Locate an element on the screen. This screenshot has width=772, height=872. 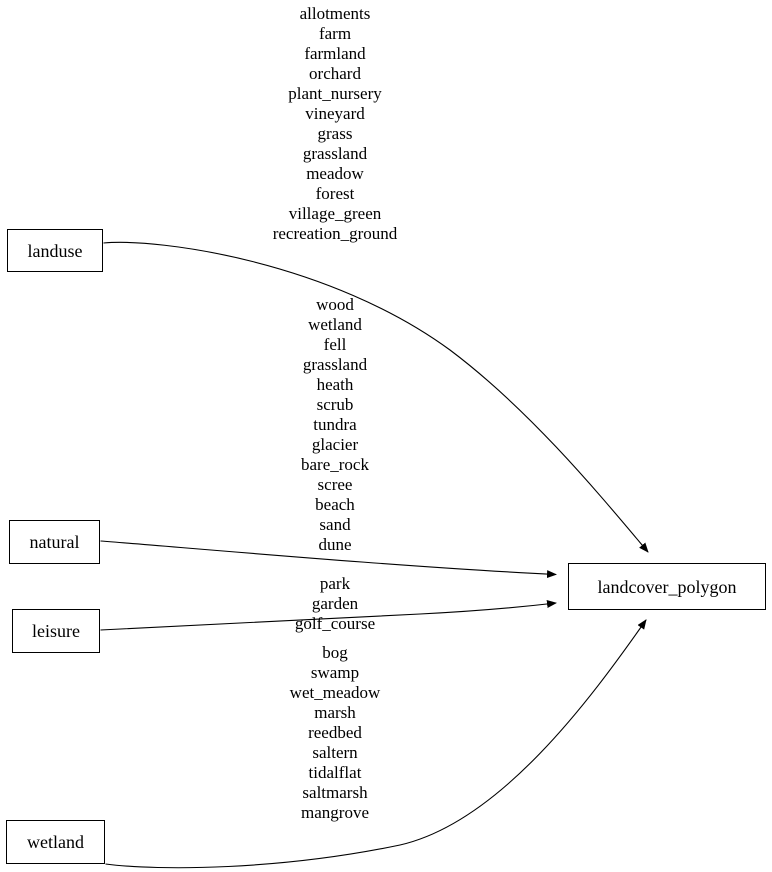
edge-label-item: village_green is located at coordinates (335, 213).